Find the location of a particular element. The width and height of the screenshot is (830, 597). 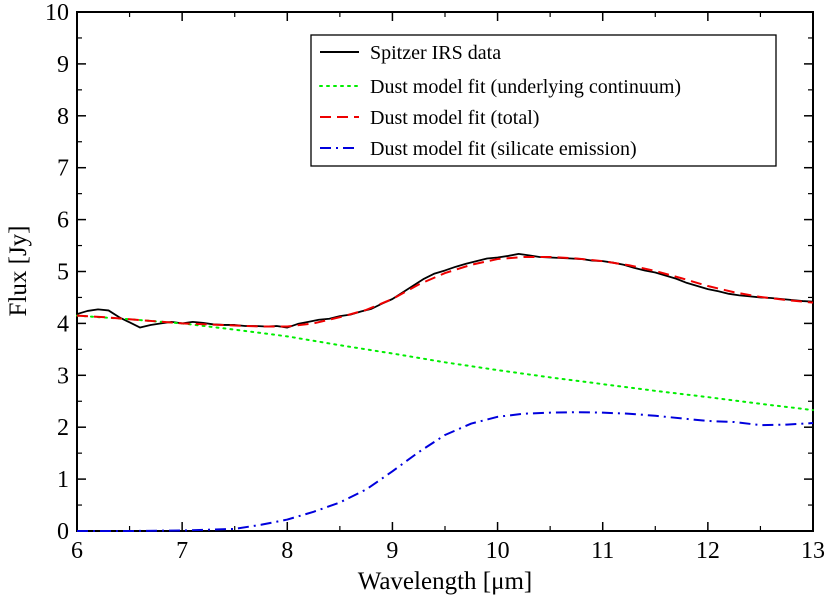

x-tick-label: 11 is located at coordinates (602, 551).